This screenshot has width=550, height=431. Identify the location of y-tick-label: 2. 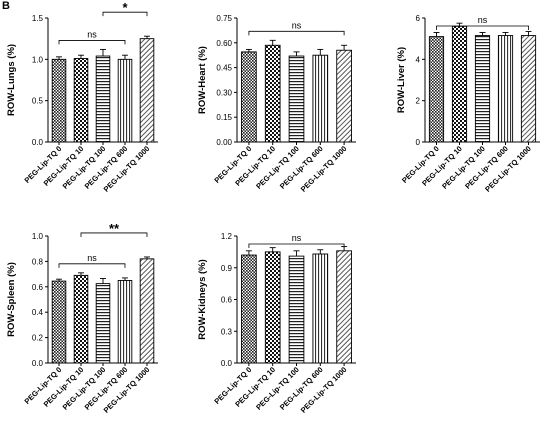
(418, 101).